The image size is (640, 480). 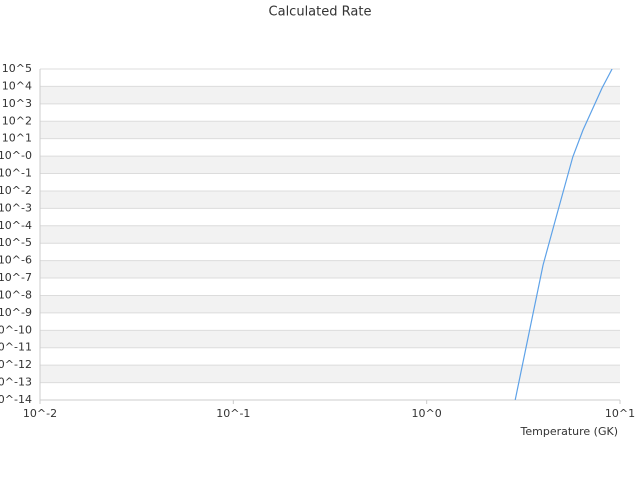 What do you see at coordinates (16, 173) in the screenshot?
I see `y-tick-label: 10^-1` at bounding box center [16, 173].